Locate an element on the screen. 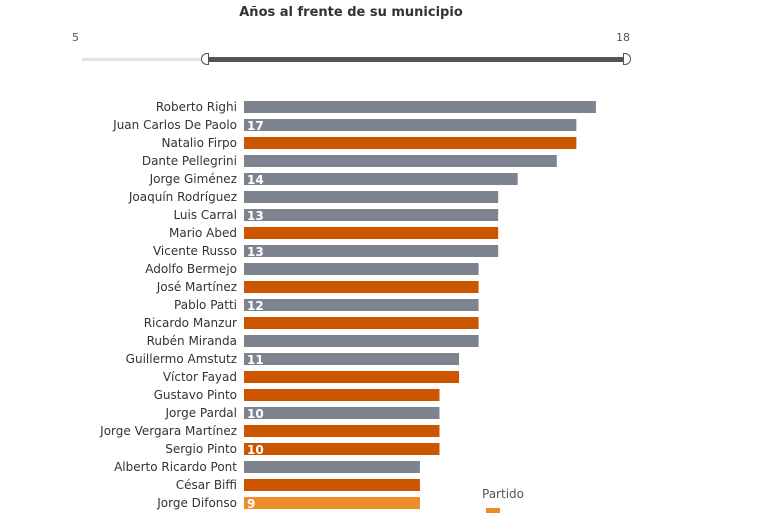 This screenshot has width=760, height=513. category-label: Pablo Patti is located at coordinates (205, 305).